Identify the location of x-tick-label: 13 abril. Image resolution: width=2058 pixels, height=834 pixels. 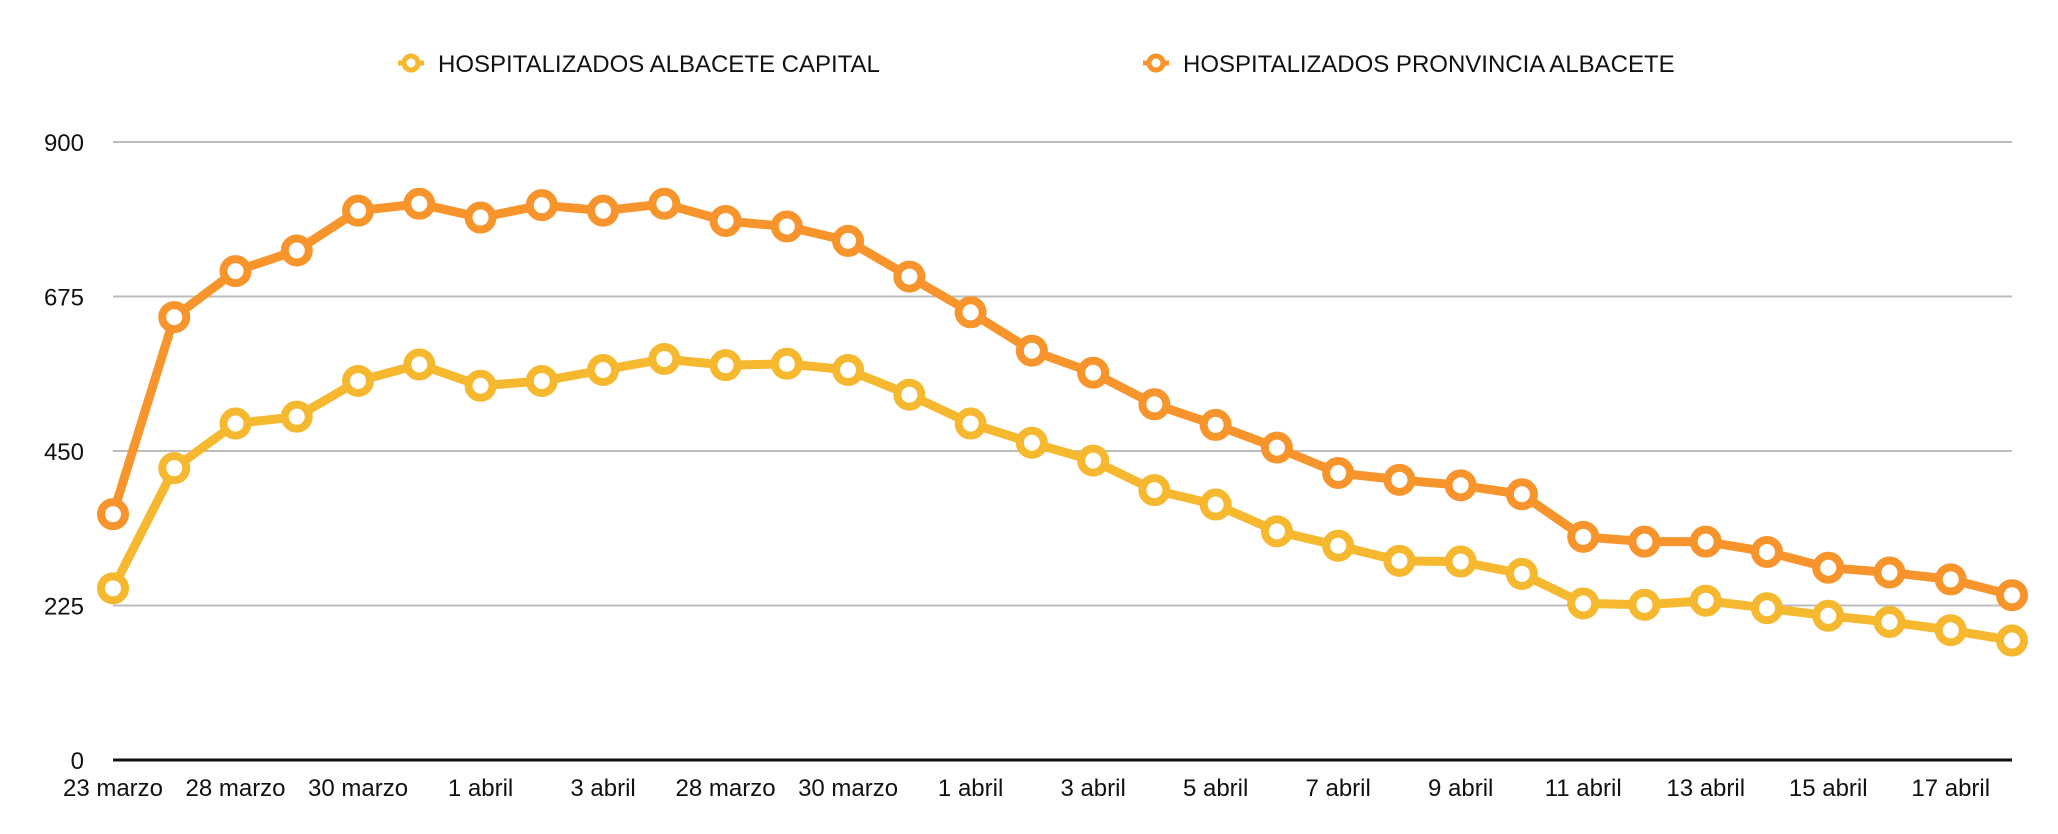
(1705, 788).